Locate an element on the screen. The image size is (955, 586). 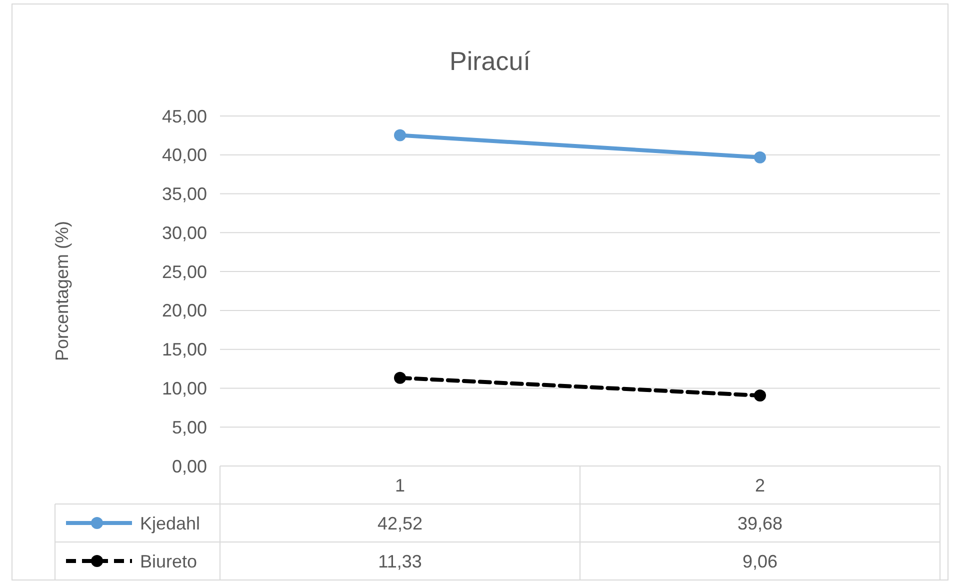
y-axis-title: Porcentagem (%) is located at coordinates (62, 291).